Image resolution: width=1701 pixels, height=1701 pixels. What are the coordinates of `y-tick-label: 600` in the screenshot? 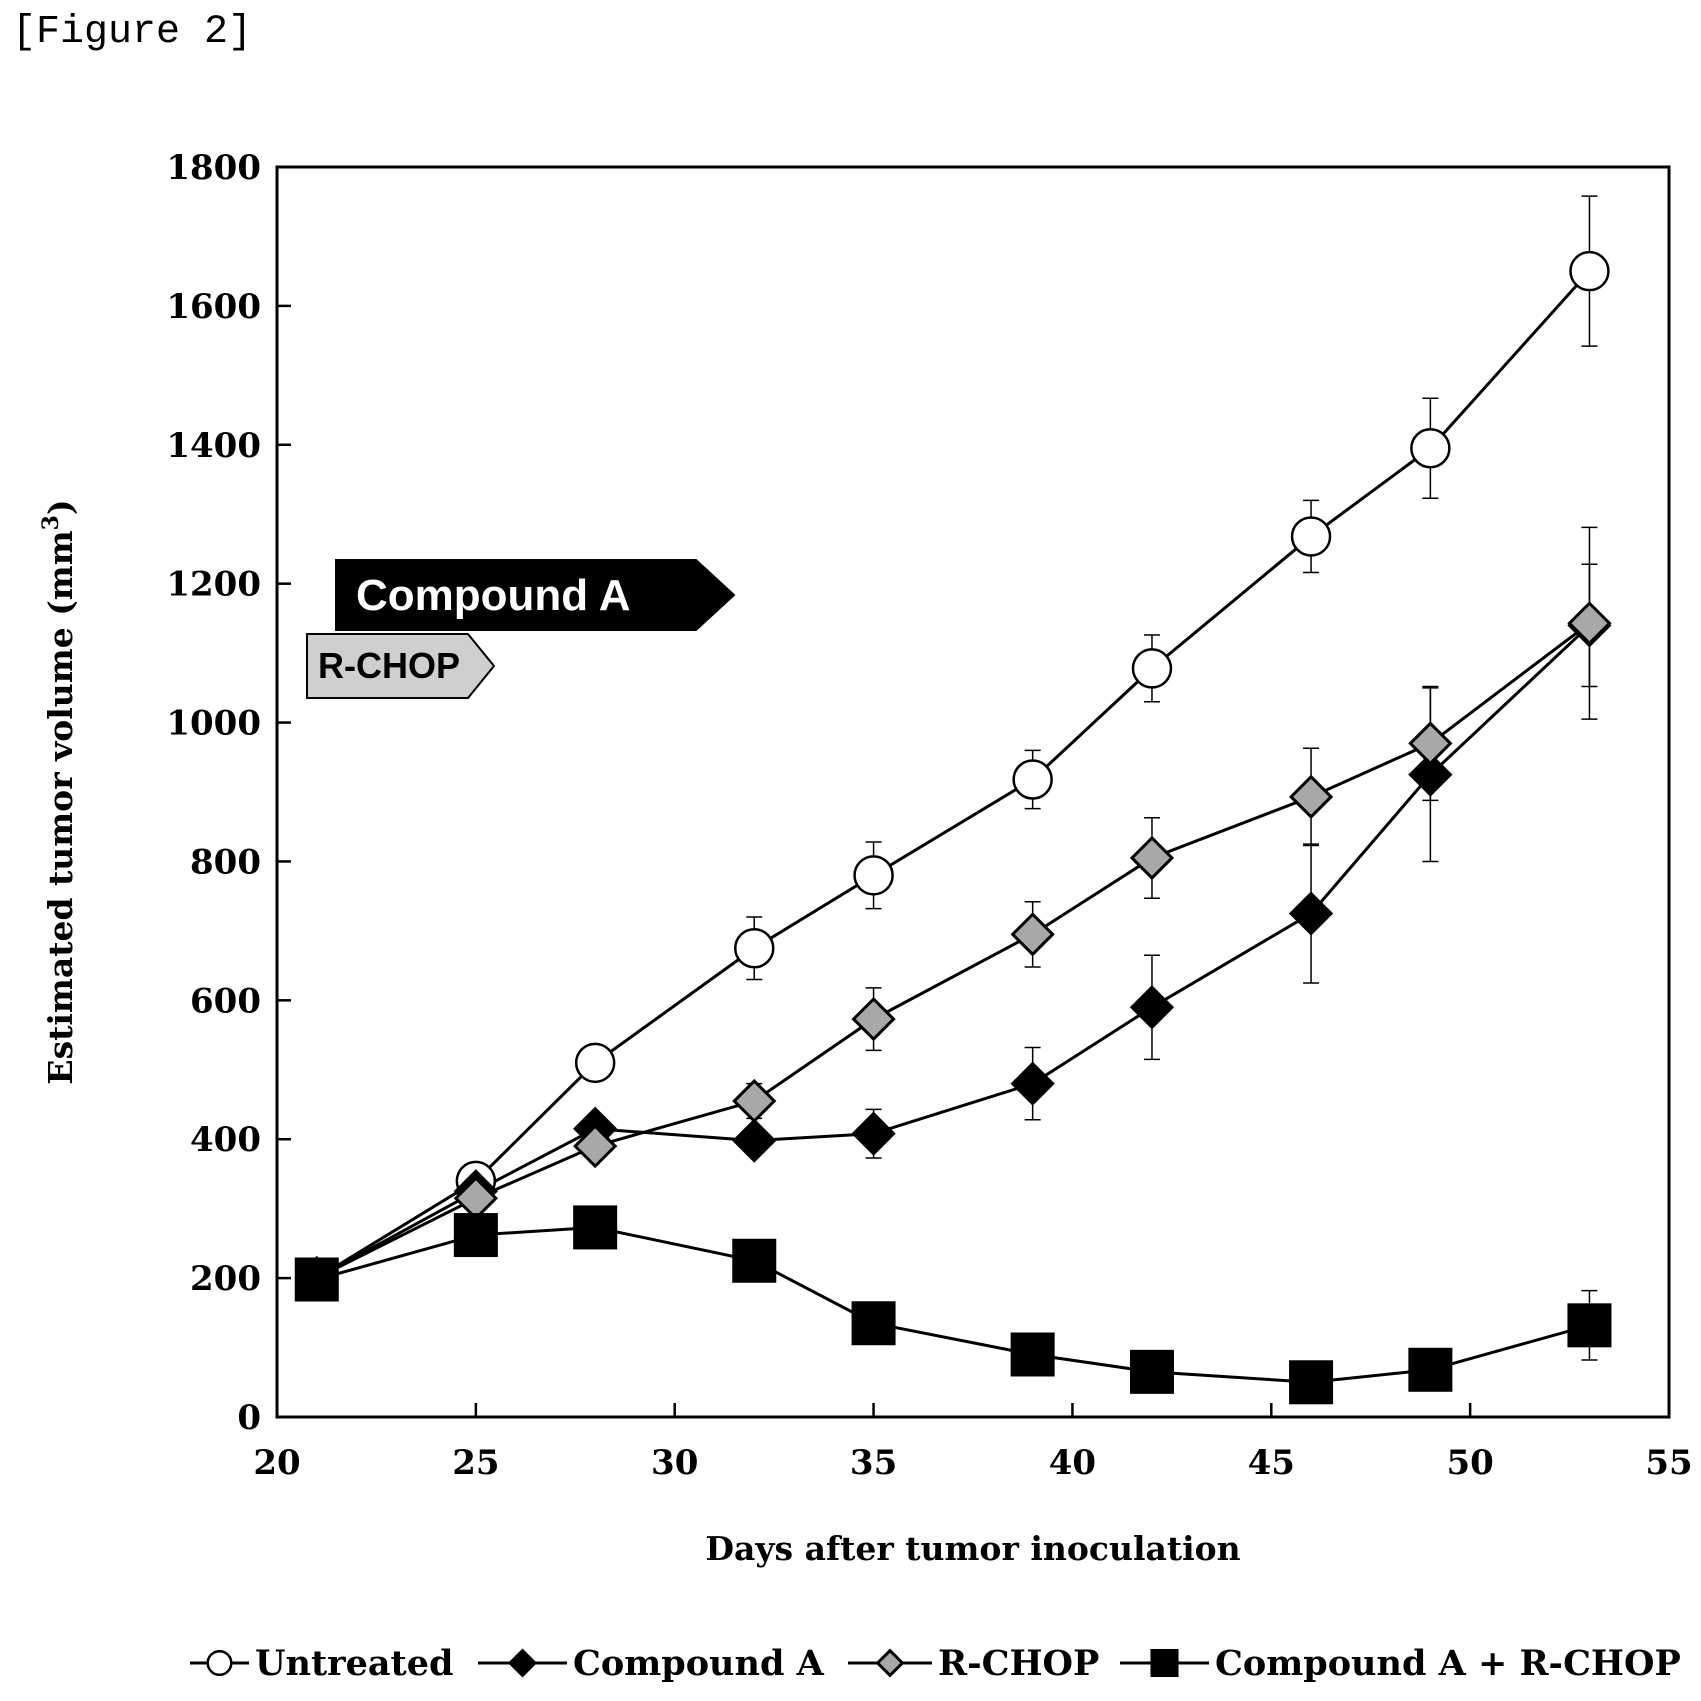 It's located at (225, 1001).